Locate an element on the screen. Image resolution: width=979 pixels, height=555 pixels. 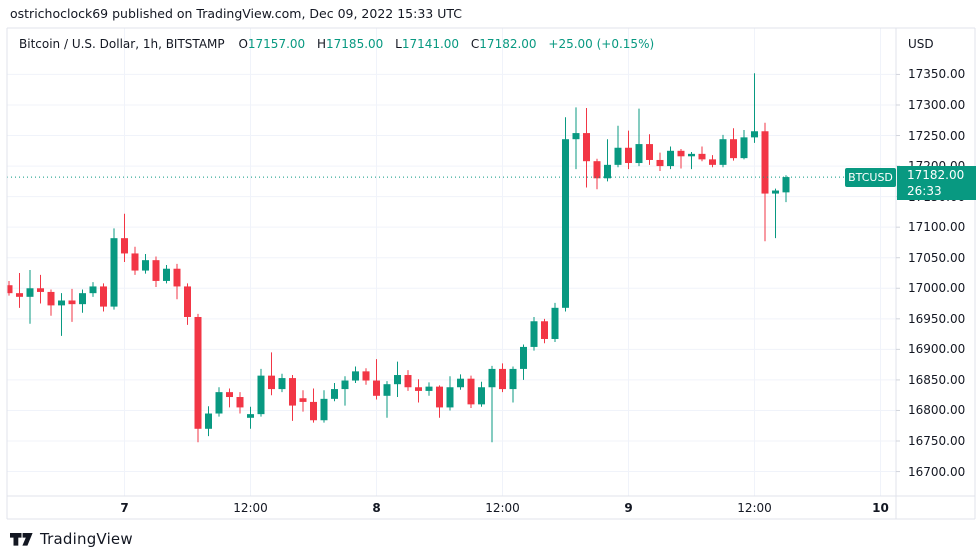
price-axis-label: 16950.00 is located at coordinates (937, 318).